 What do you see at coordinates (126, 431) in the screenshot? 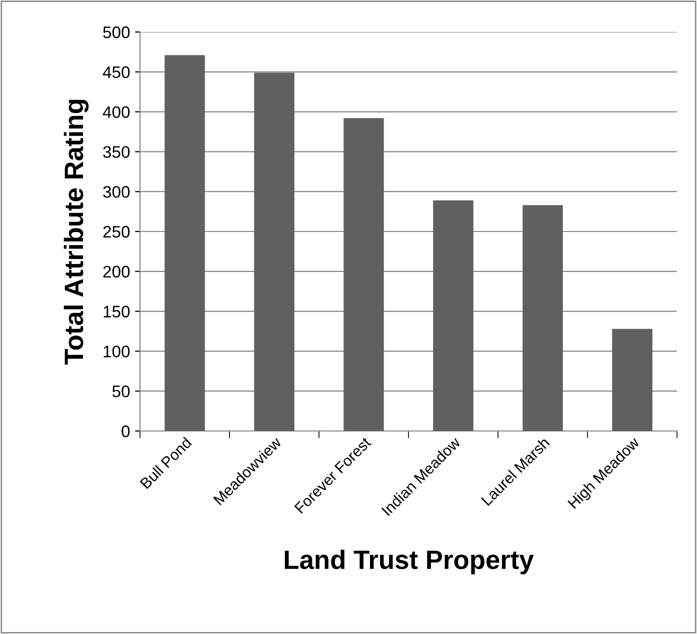
I see `y-tick-label: 0` at bounding box center [126, 431].